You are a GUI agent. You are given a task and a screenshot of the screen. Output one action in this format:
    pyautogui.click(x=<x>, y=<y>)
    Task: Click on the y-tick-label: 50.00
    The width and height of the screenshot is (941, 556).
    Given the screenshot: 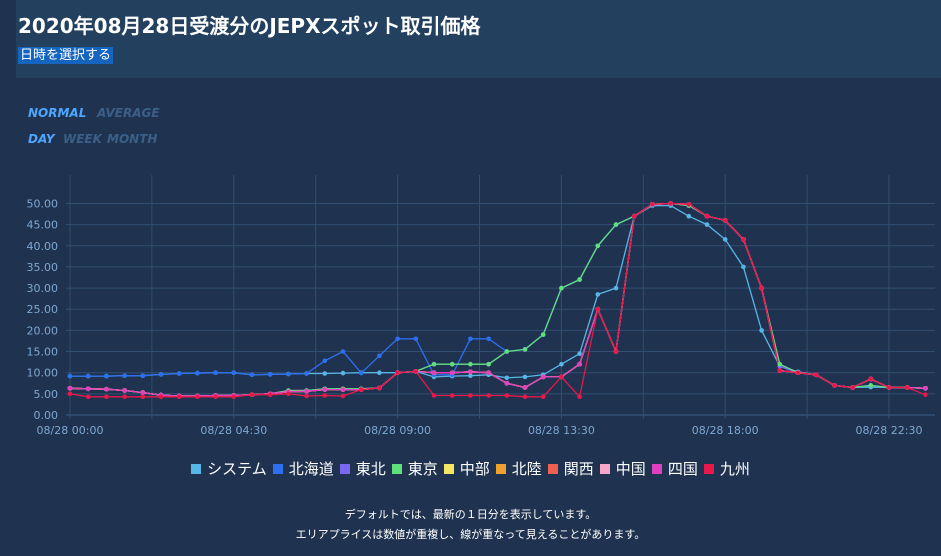 What is the action you would take?
    pyautogui.click(x=43, y=203)
    